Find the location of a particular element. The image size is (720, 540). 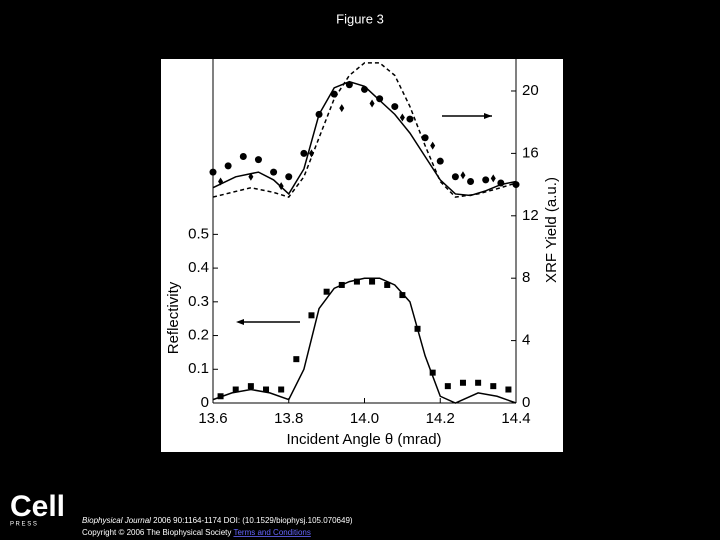

y-axis-label: Reflectivity is located at coordinates (173, 317).